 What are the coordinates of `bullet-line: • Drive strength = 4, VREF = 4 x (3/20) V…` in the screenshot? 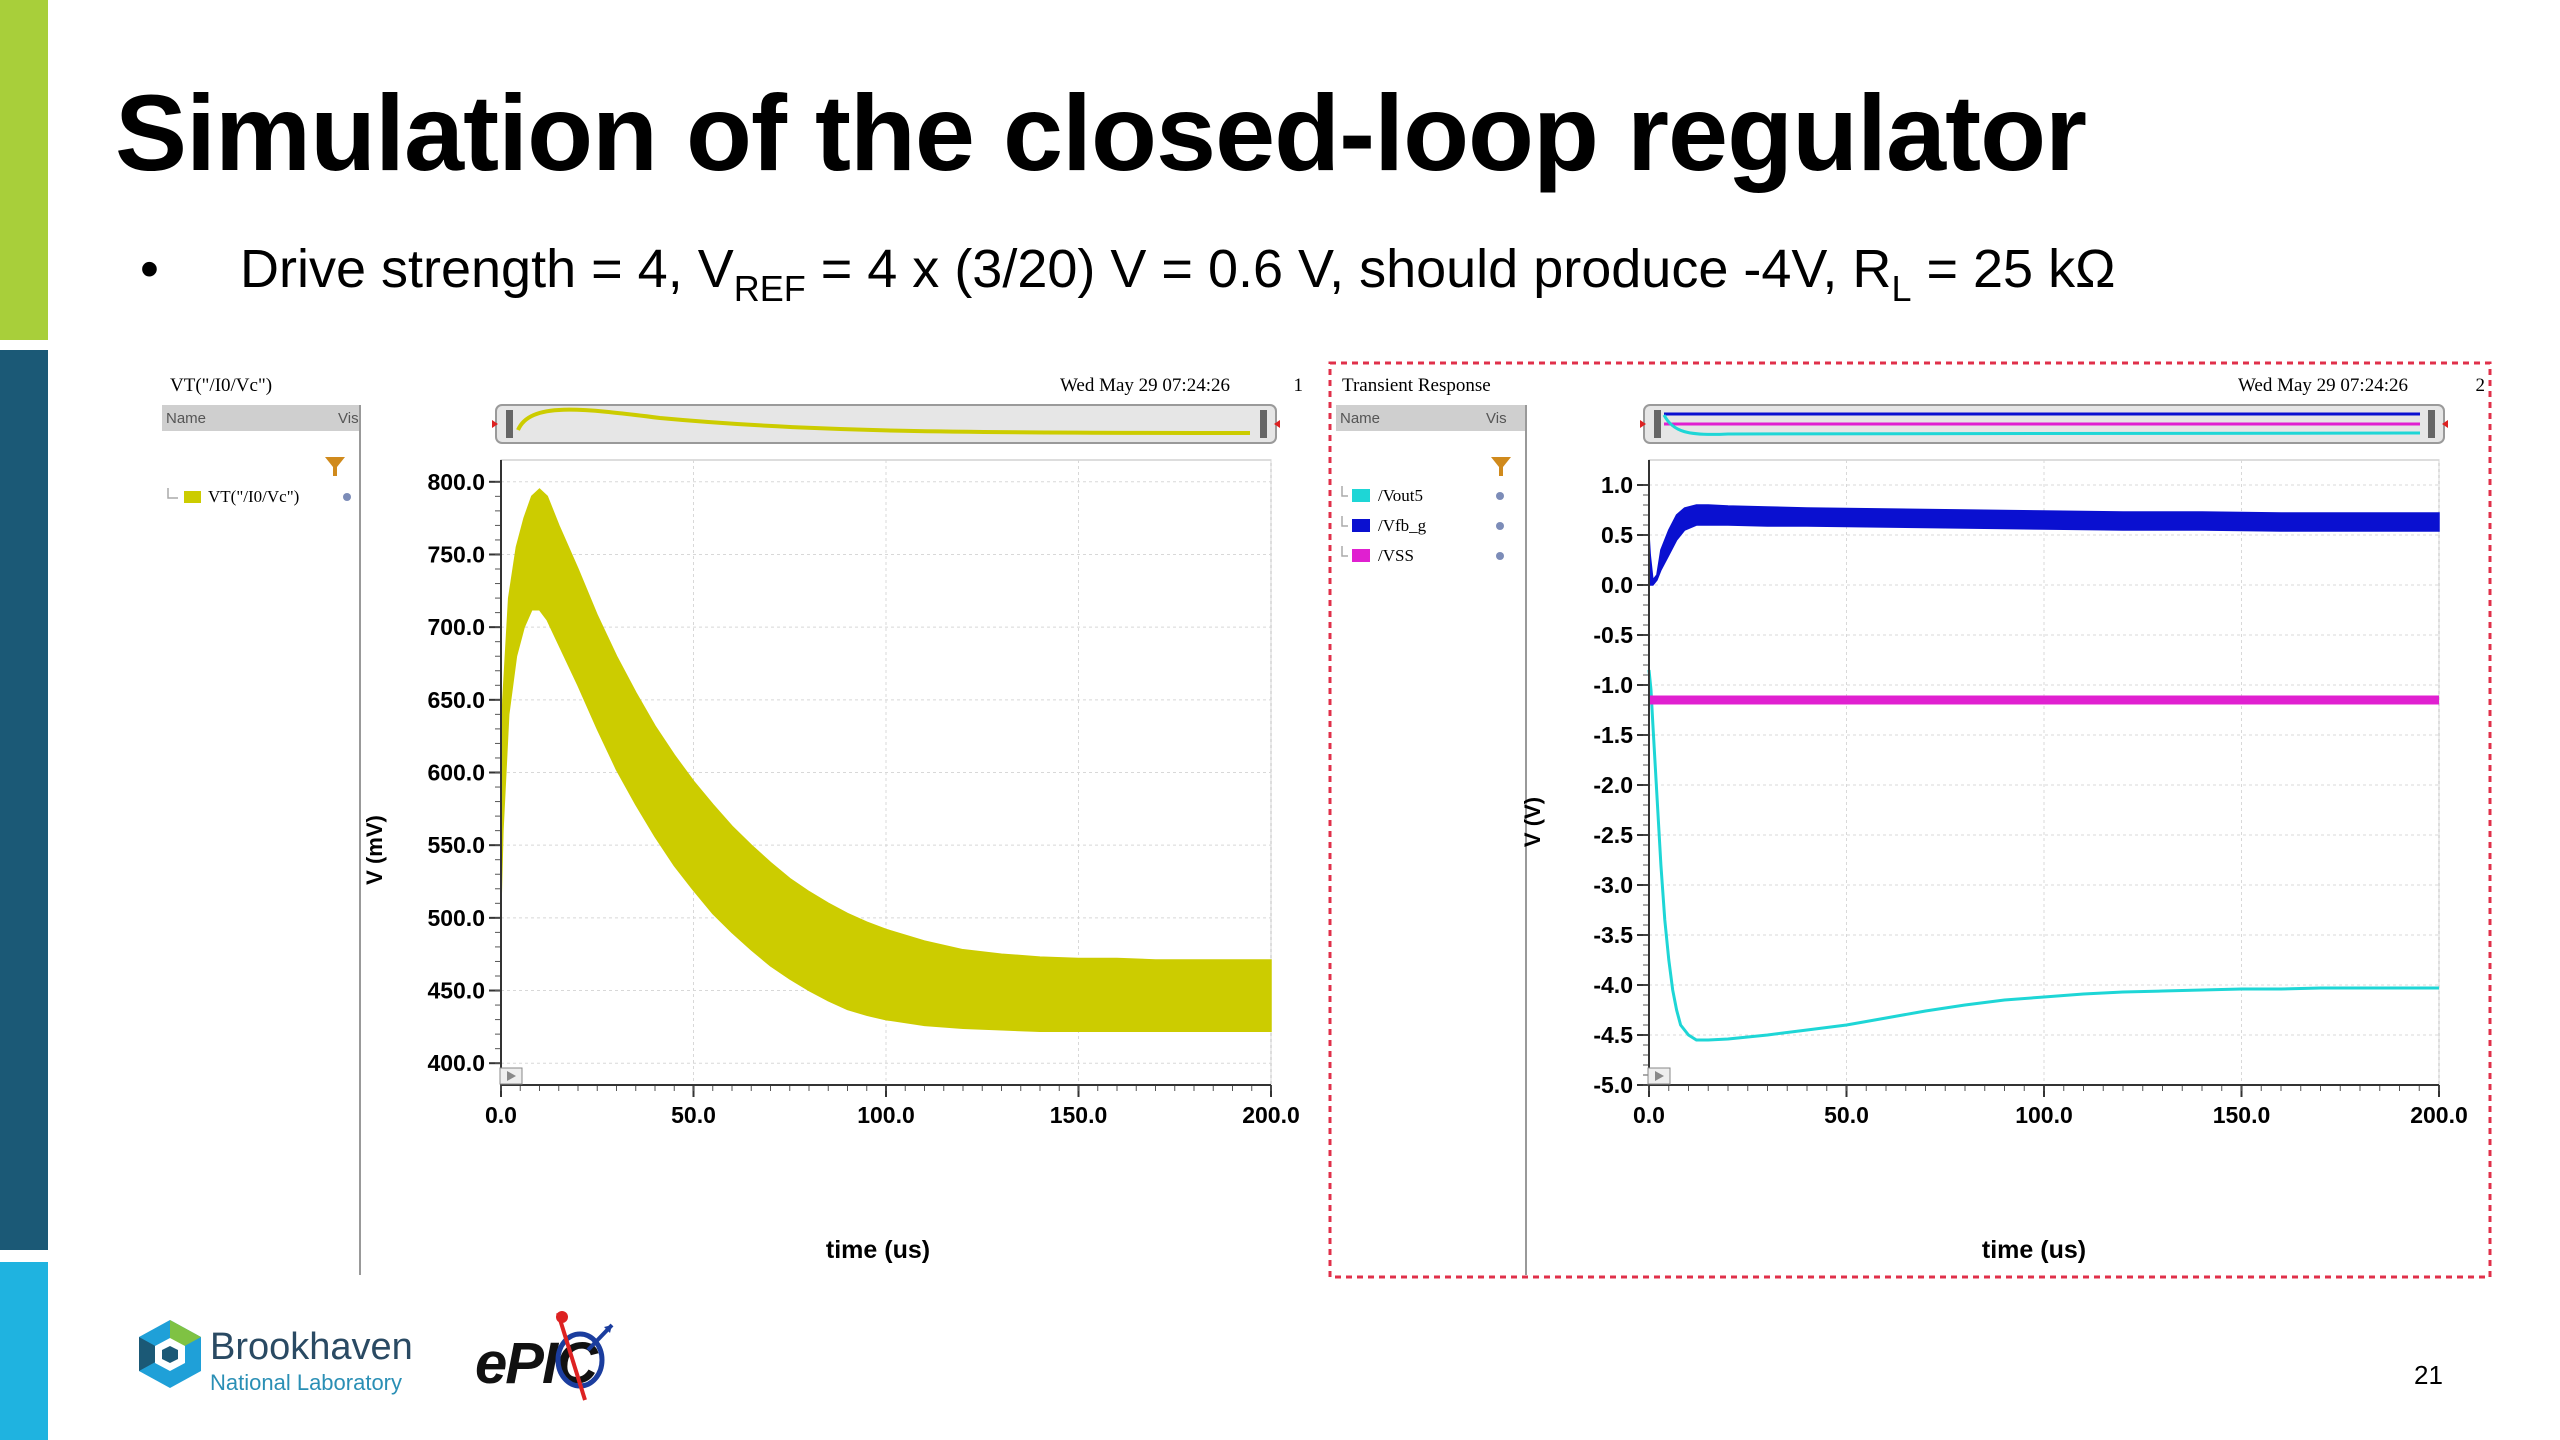 It's located at (1127, 274).